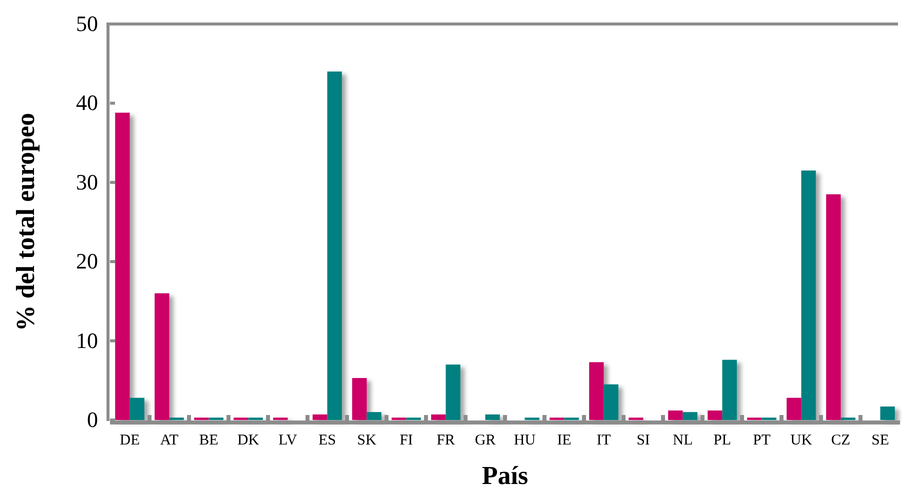  I want to click on y-tick-label: 40, so click(87, 103).